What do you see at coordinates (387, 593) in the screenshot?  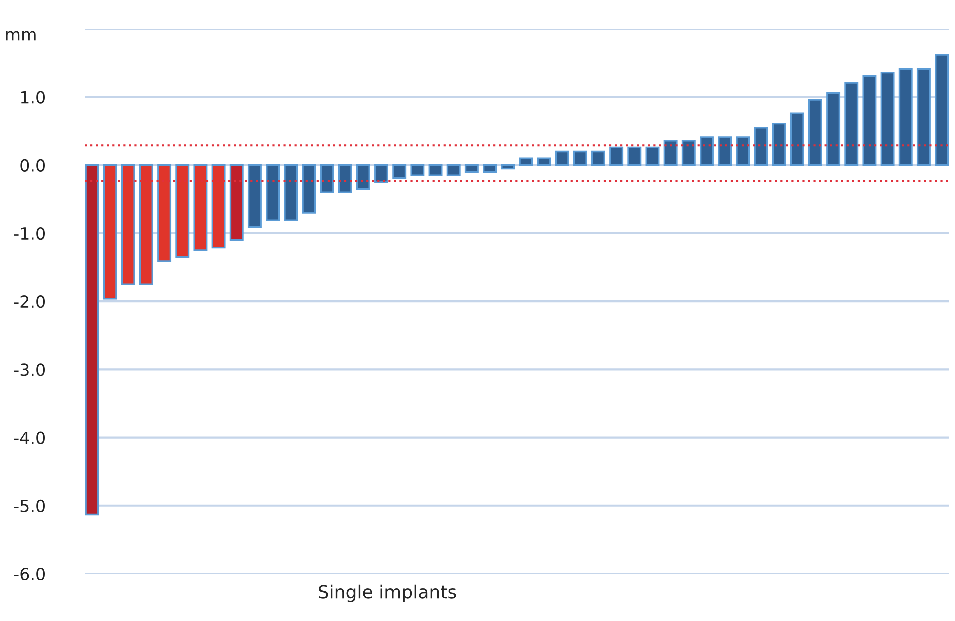 I see `x-axis-title: Single implants` at bounding box center [387, 593].